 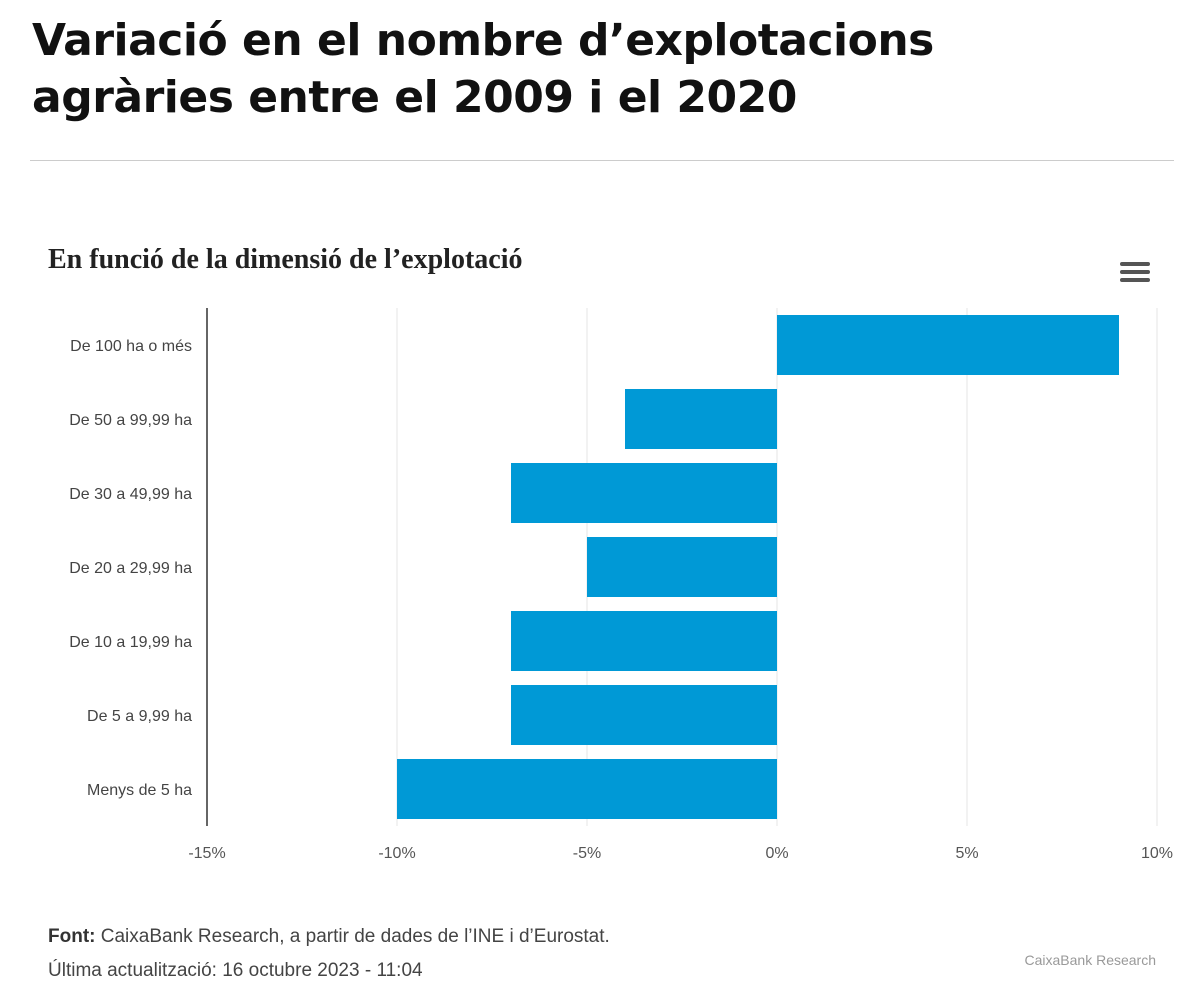 I want to click on category-label: De 30 a 49,99 ha, so click(x=130, y=494).